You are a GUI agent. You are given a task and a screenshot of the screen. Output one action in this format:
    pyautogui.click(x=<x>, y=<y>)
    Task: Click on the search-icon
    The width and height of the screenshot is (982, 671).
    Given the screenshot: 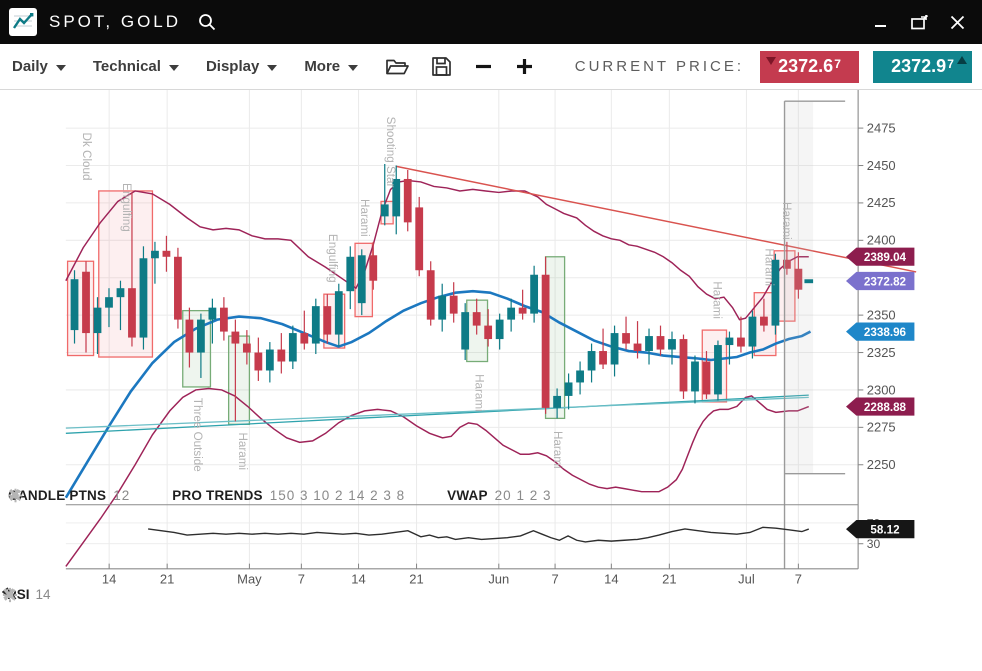 What is the action you would take?
    pyautogui.click(x=207, y=22)
    